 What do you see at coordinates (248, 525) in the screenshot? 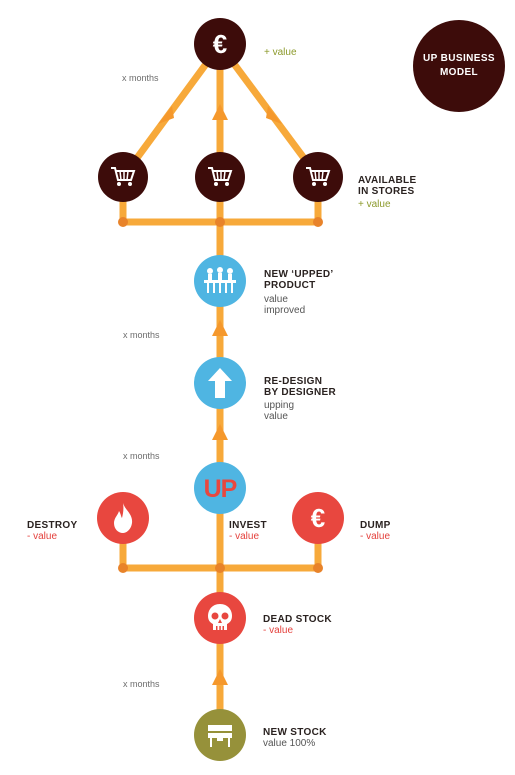
I see `node-title: INVEST` at bounding box center [248, 525].